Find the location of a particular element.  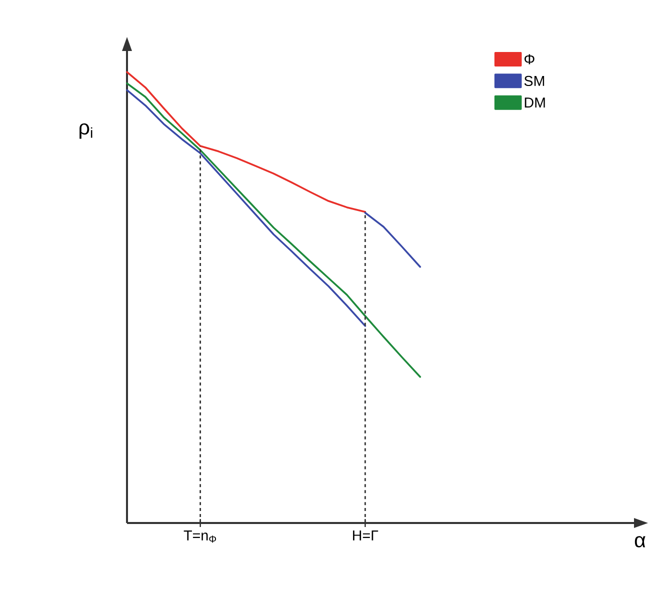

x-axis-title: α is located at coordinates (640, 542).